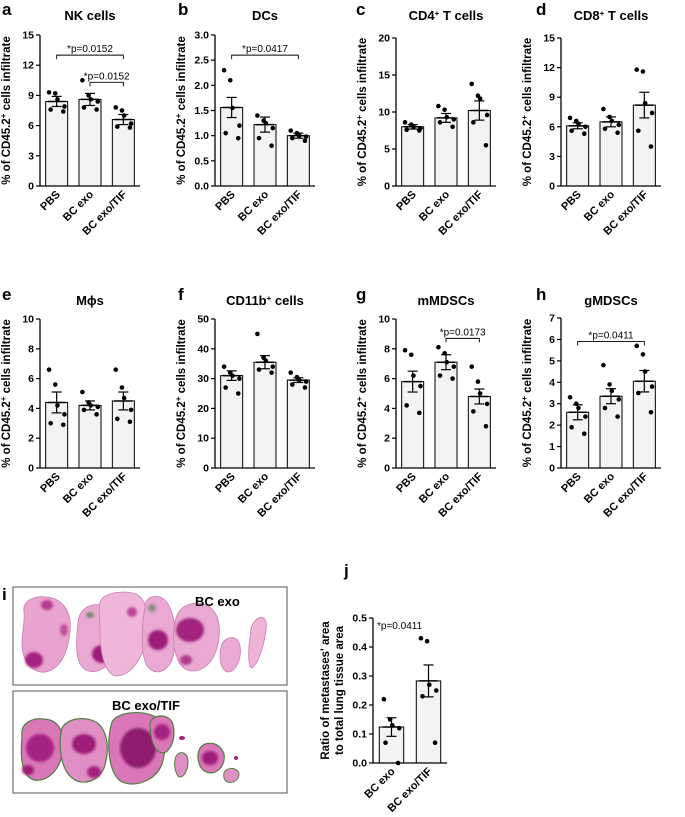  I want to click on panel-label-f: f, so click(181, 294).